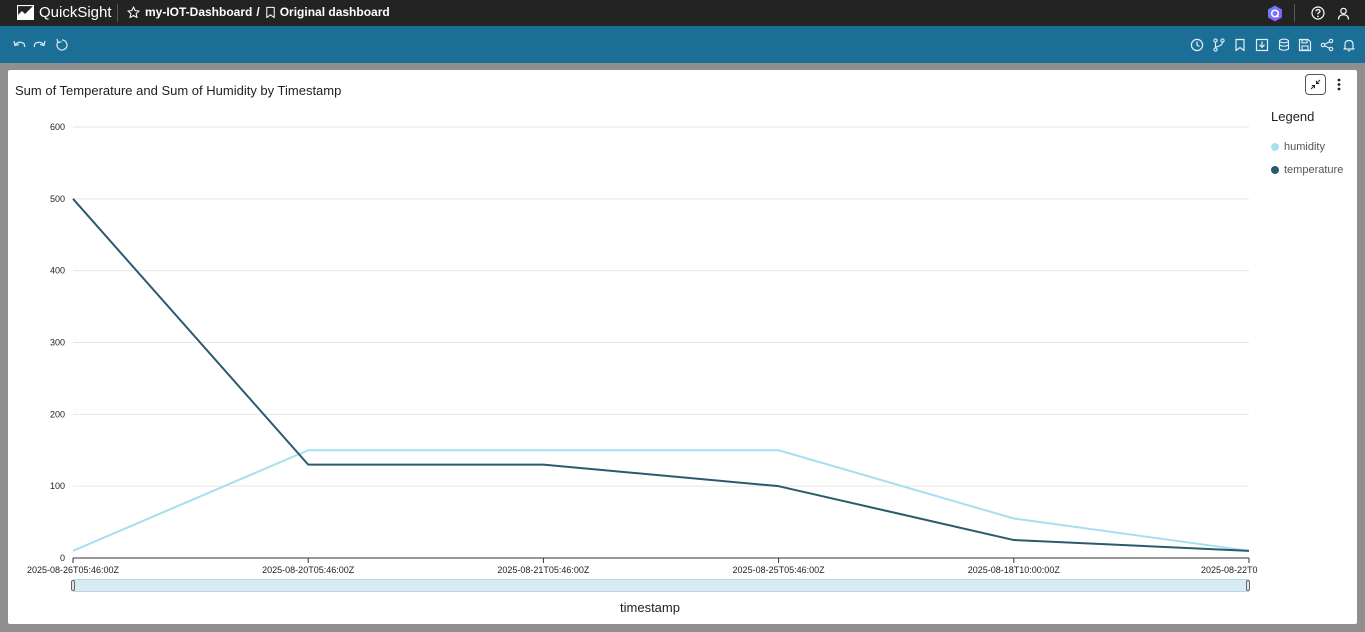  I want to click on q-assistant-icon, so click(1275, 13).